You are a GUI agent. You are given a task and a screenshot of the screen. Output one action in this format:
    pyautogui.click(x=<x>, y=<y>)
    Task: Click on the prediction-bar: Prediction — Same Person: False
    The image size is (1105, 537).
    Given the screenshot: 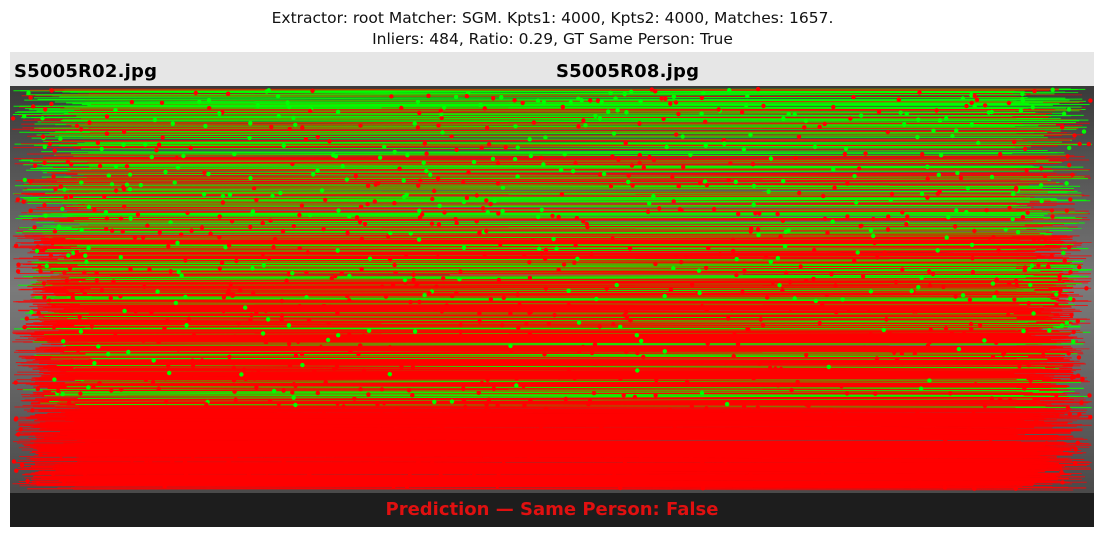 What is the action you would take?
    pyautogui.click(x=552, y=510)
    